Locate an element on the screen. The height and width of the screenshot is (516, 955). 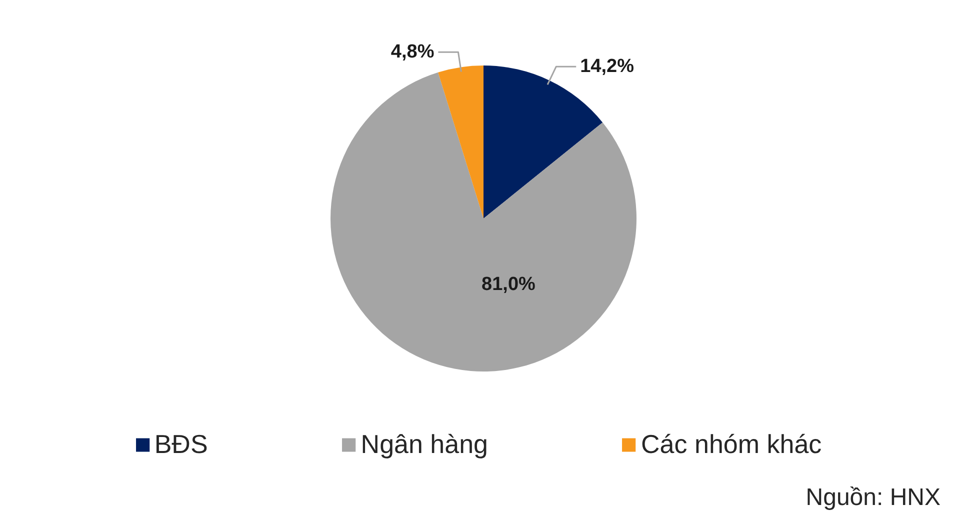
data-label: 14,2% is located at coordinates (607, 67).